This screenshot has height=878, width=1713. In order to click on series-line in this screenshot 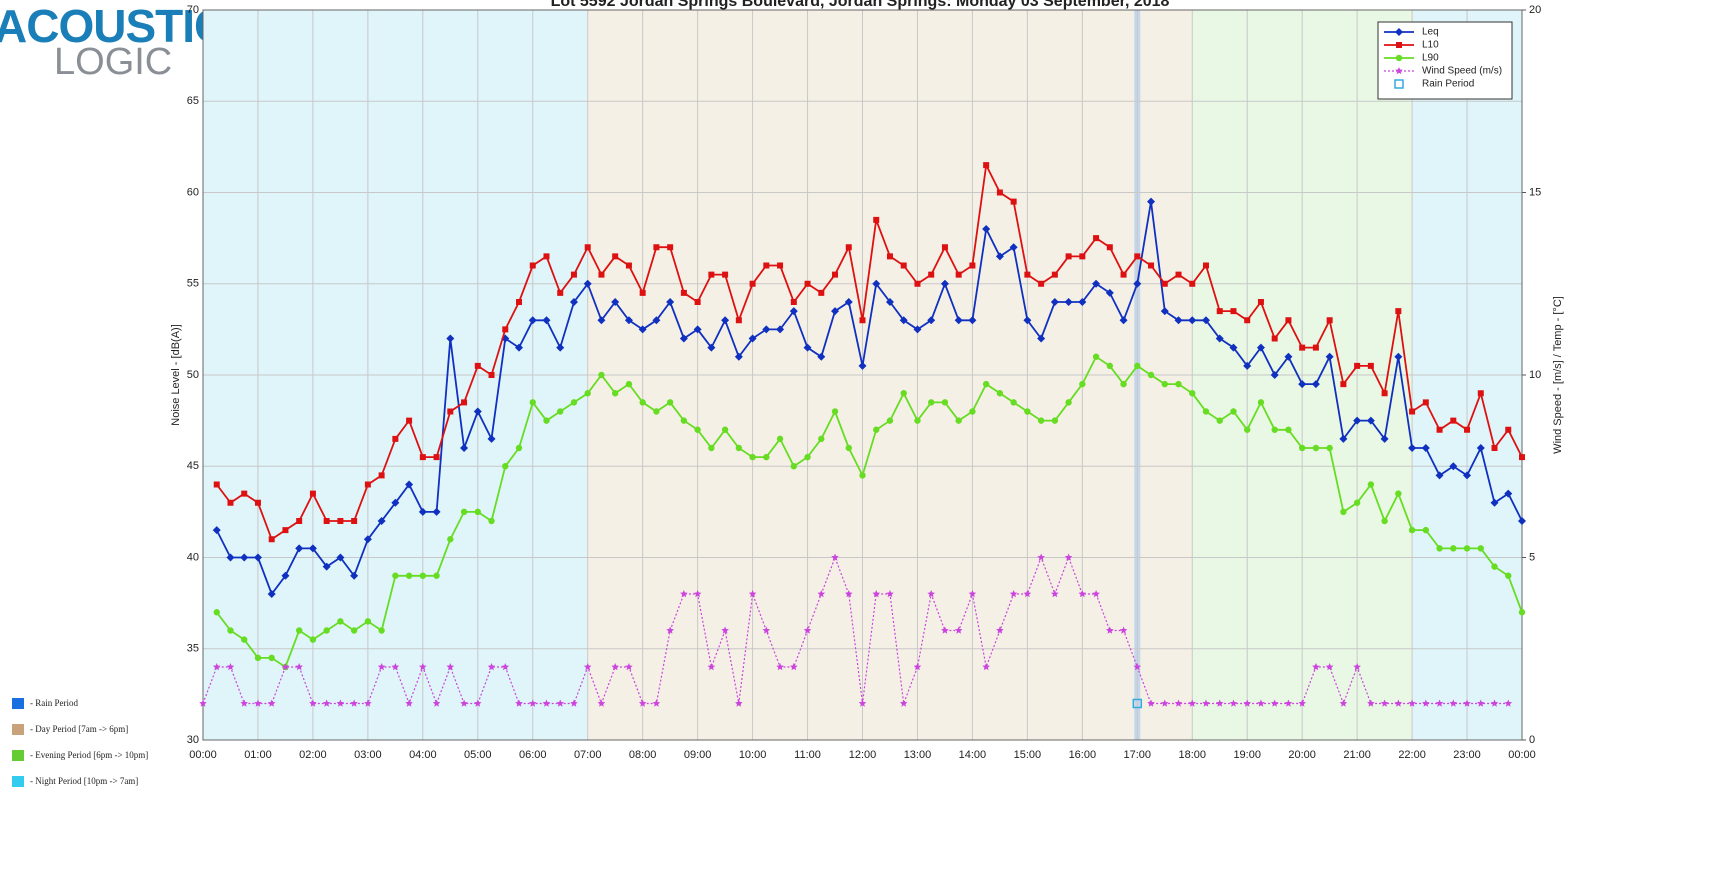, I will do `click(855, 630)`.